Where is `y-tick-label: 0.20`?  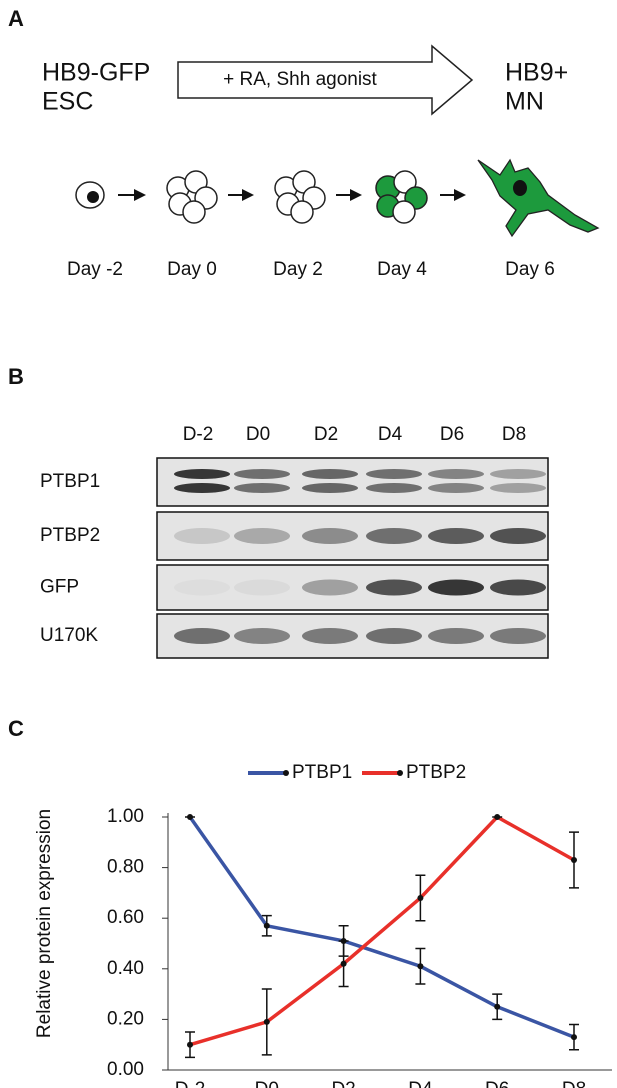 y-tick-label: 0.20 is located at coordinates (125, 1018).